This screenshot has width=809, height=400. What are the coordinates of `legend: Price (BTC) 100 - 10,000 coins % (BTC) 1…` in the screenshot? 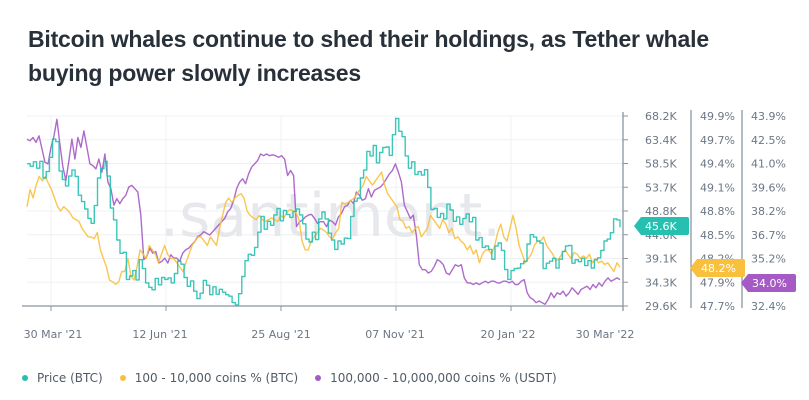 It's located at (298, 378).